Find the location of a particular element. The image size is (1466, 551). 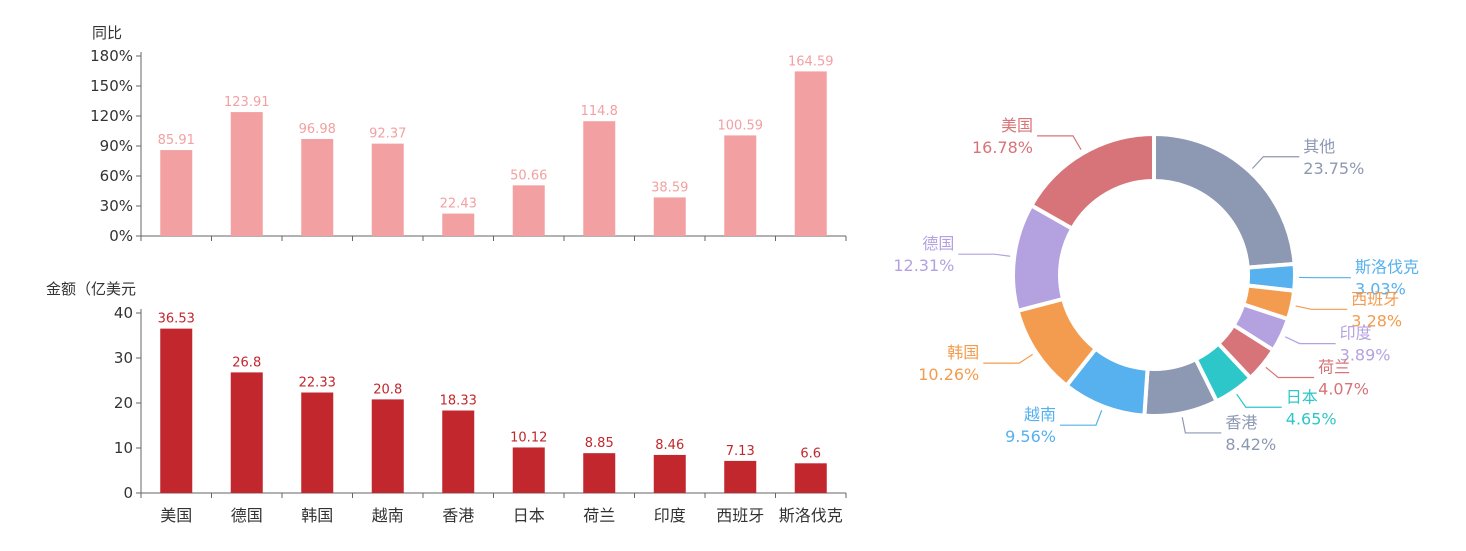

slice-name-label: 印度 is located at coordinates (1356, 333).